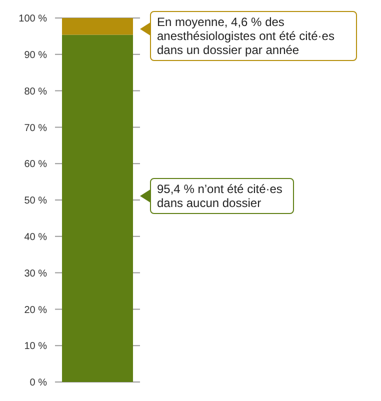 The height and width of the screenshot is (401, 381). Describe the element at coordinates (36, 237) in the screenshot. I see `y-tick-label: 40 %` at that location.